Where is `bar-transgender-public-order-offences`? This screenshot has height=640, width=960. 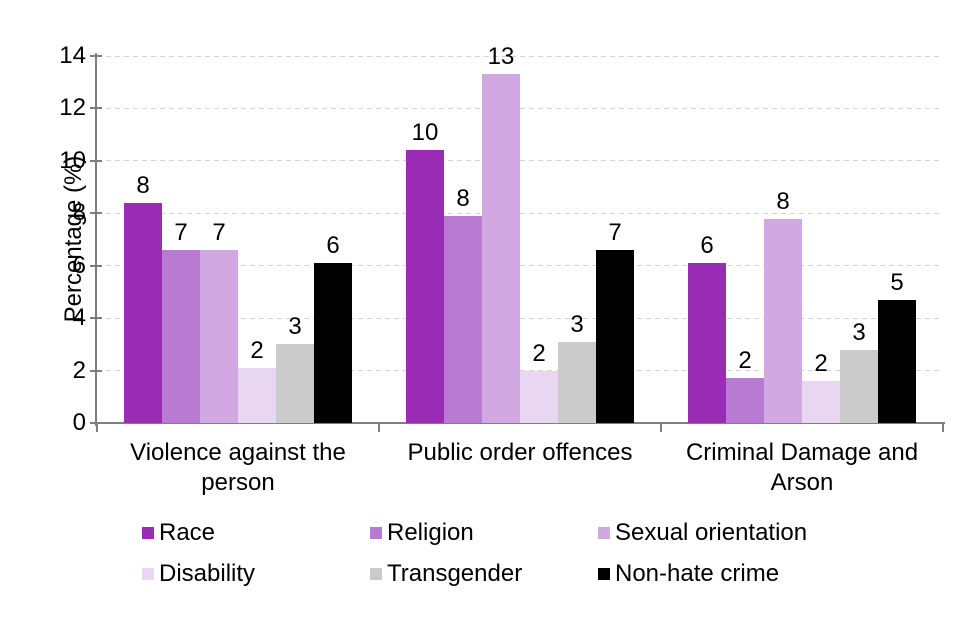 bar-transgender-public-order-offences is located at coordinates (577, 382).